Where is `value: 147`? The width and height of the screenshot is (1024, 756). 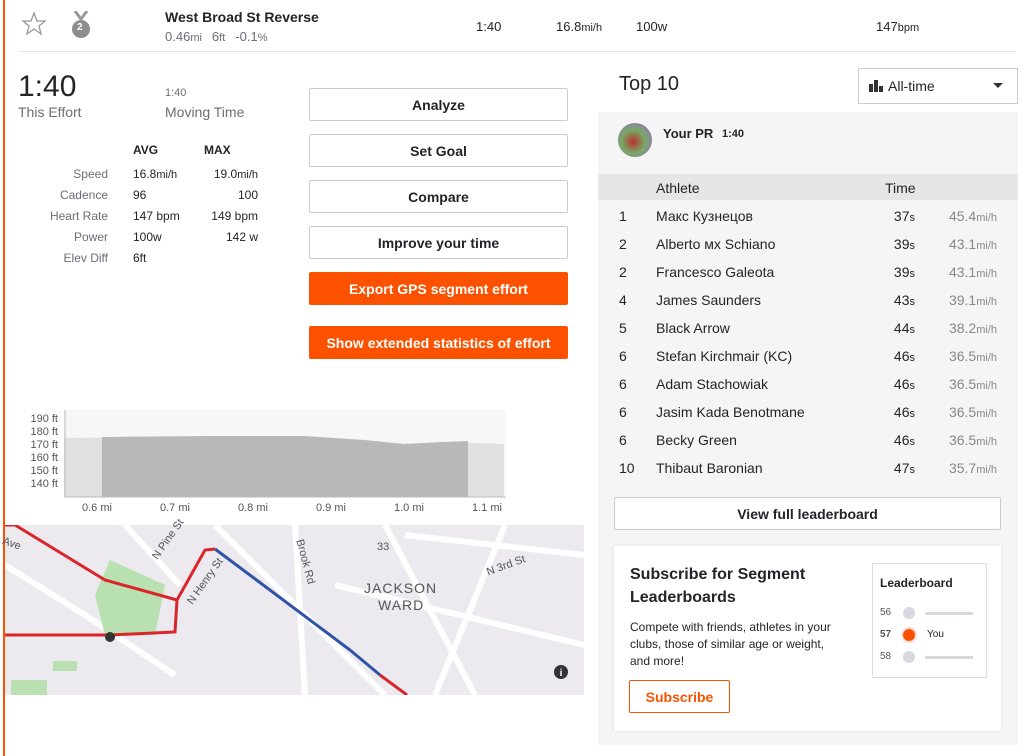
value: 147 is located at coordinates (887, 26).